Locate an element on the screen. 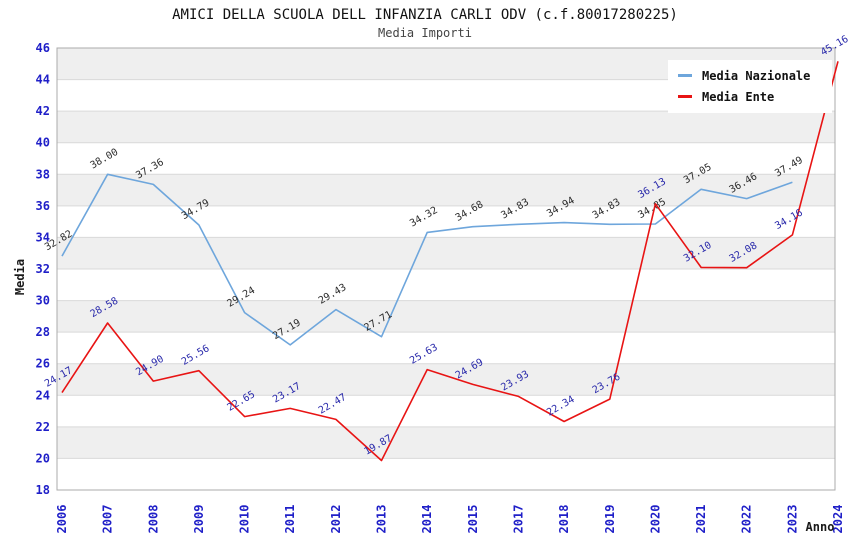 The image size is (850, 550). x-tick-label: 2015 is located at coordinates (473, 519).